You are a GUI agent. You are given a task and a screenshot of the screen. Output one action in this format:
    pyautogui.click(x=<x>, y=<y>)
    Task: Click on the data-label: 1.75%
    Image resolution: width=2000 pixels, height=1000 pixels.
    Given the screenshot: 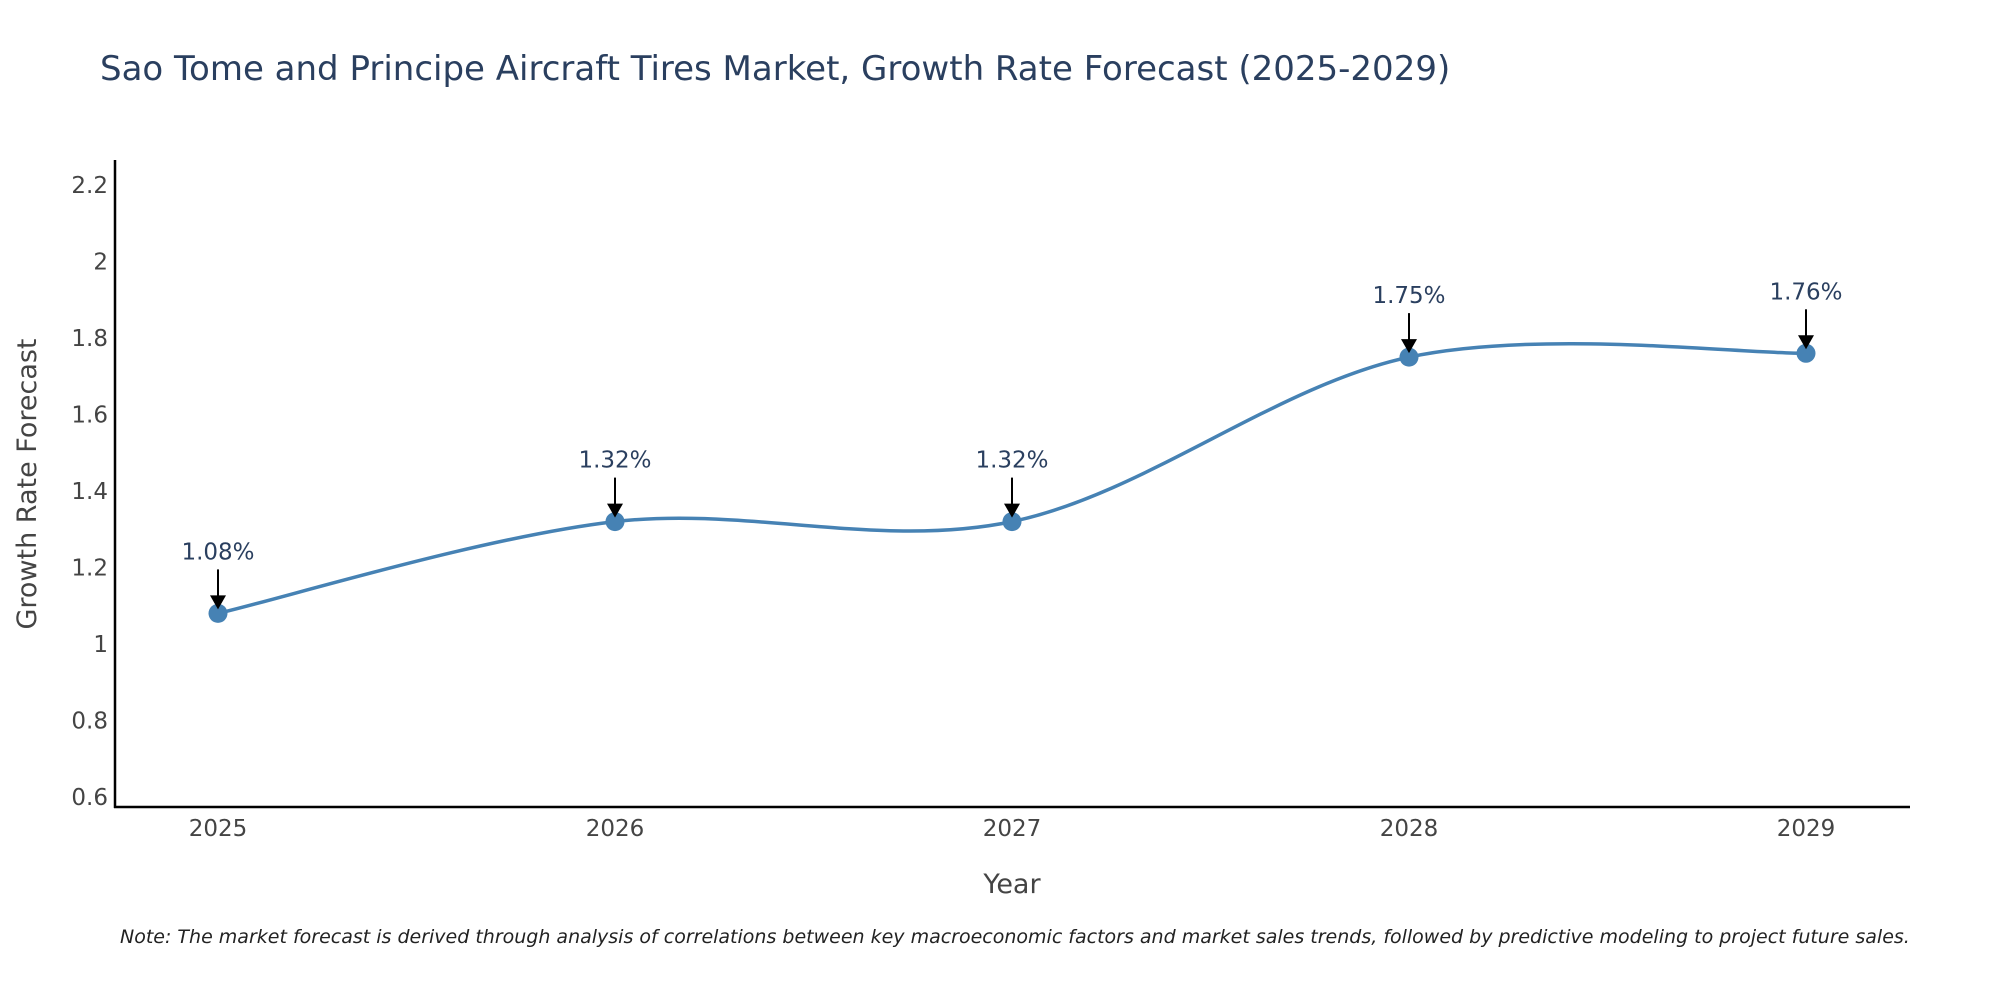 What is the action you would take?
    pyautogui.click(x=1408, y=296)
    